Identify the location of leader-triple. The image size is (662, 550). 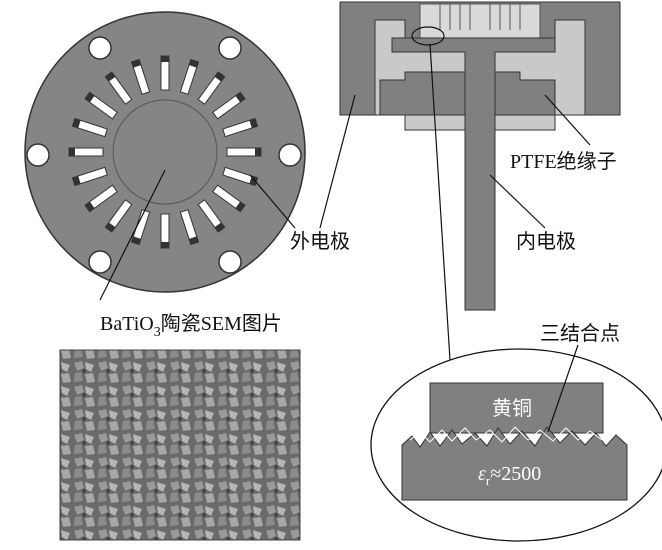
(563, 388).